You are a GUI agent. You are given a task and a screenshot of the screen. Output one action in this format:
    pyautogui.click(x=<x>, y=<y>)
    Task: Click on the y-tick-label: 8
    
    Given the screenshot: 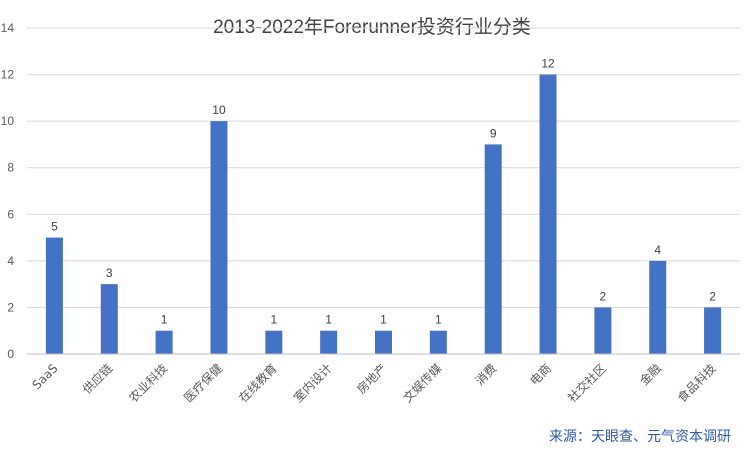 What is the action you would take?
    pyautogui.click(x=10, y=168)
    